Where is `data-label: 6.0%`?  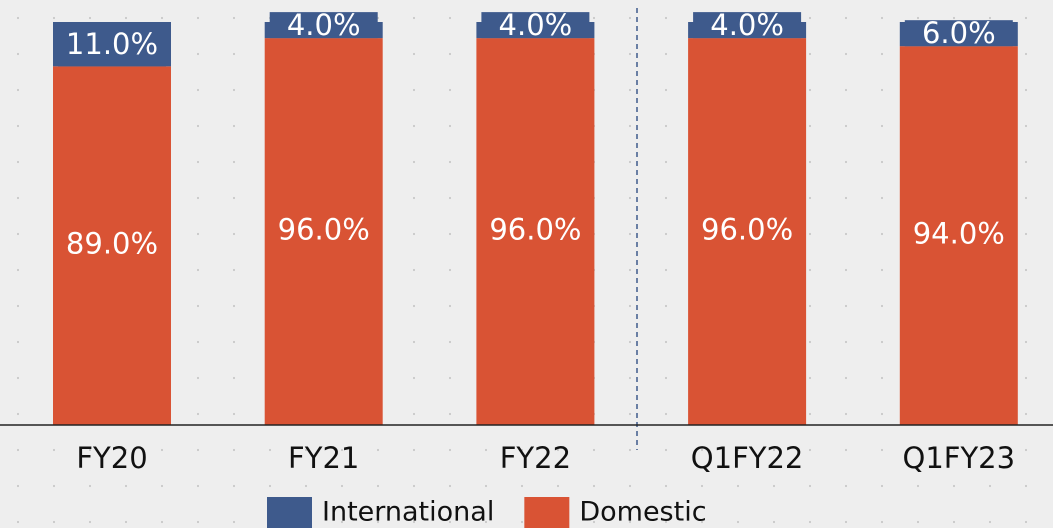
data-label: 6.0% is located at coordinates (959, 33).